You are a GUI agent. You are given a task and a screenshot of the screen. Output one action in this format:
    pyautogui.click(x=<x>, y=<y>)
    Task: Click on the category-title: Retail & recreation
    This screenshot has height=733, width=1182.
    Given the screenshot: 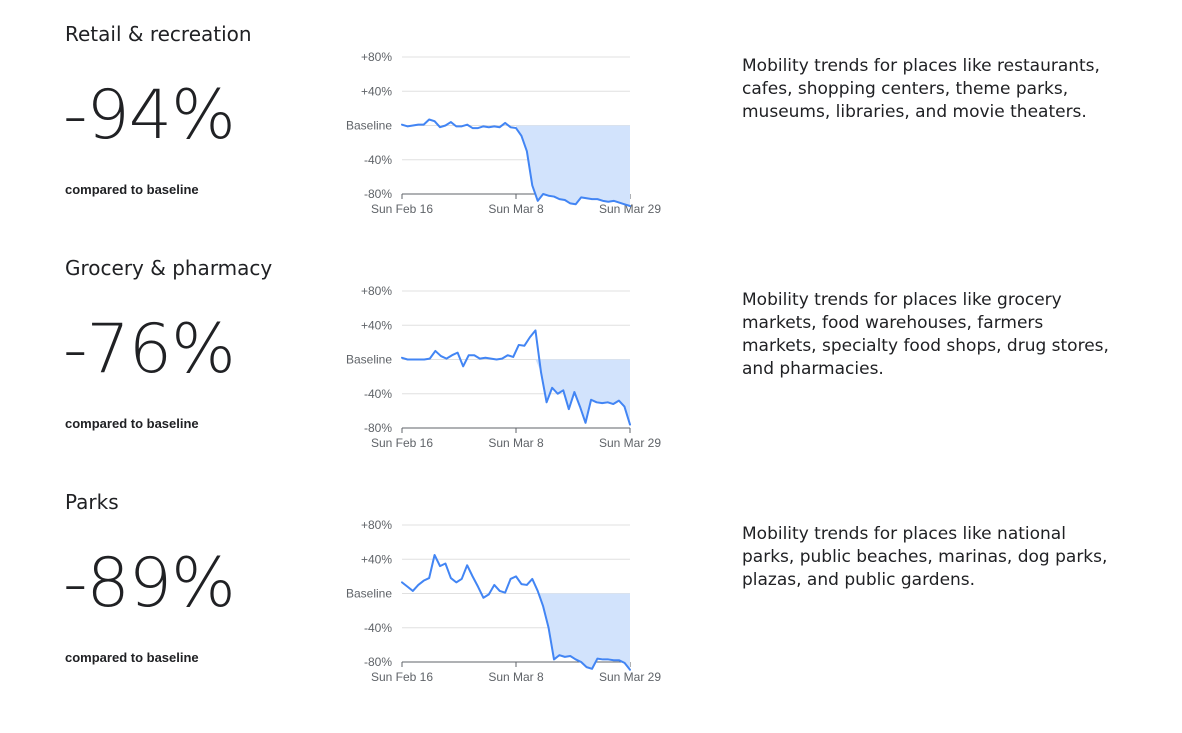 What is the action you would take?
    pyautogui.click(x=158, y=34)
    